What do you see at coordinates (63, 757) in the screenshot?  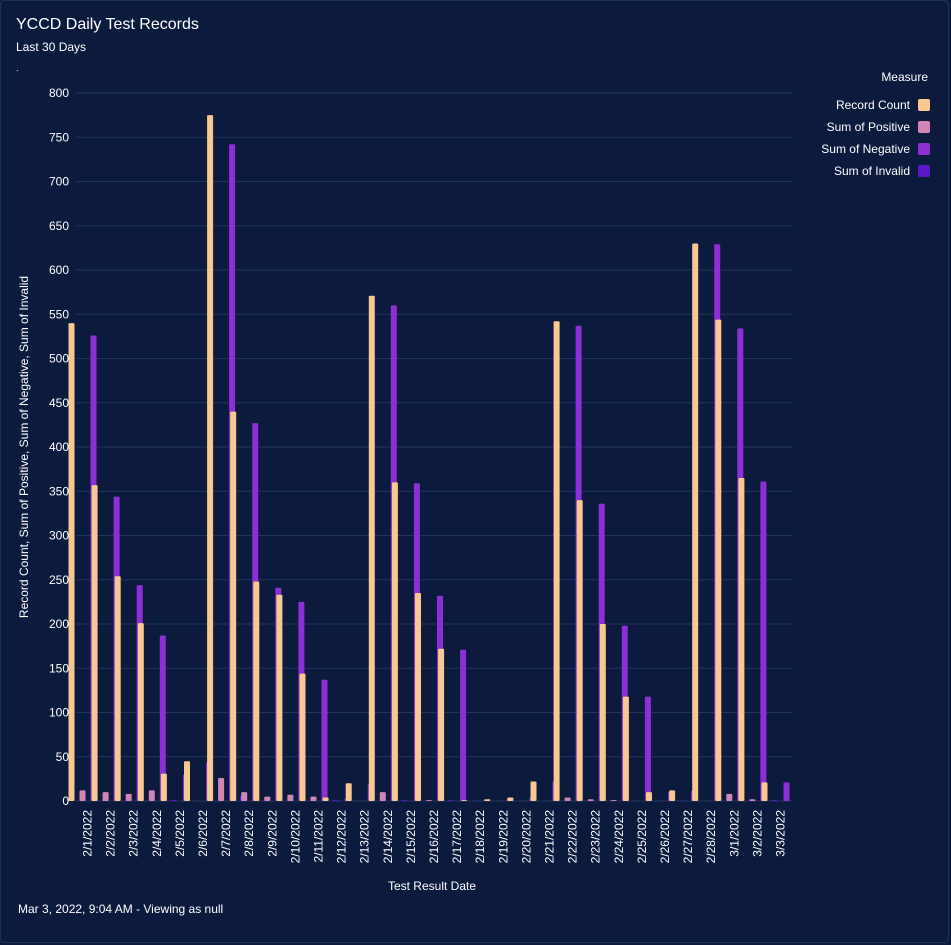 I see `y-tick-label: 50` at bounding box center [63, 757].